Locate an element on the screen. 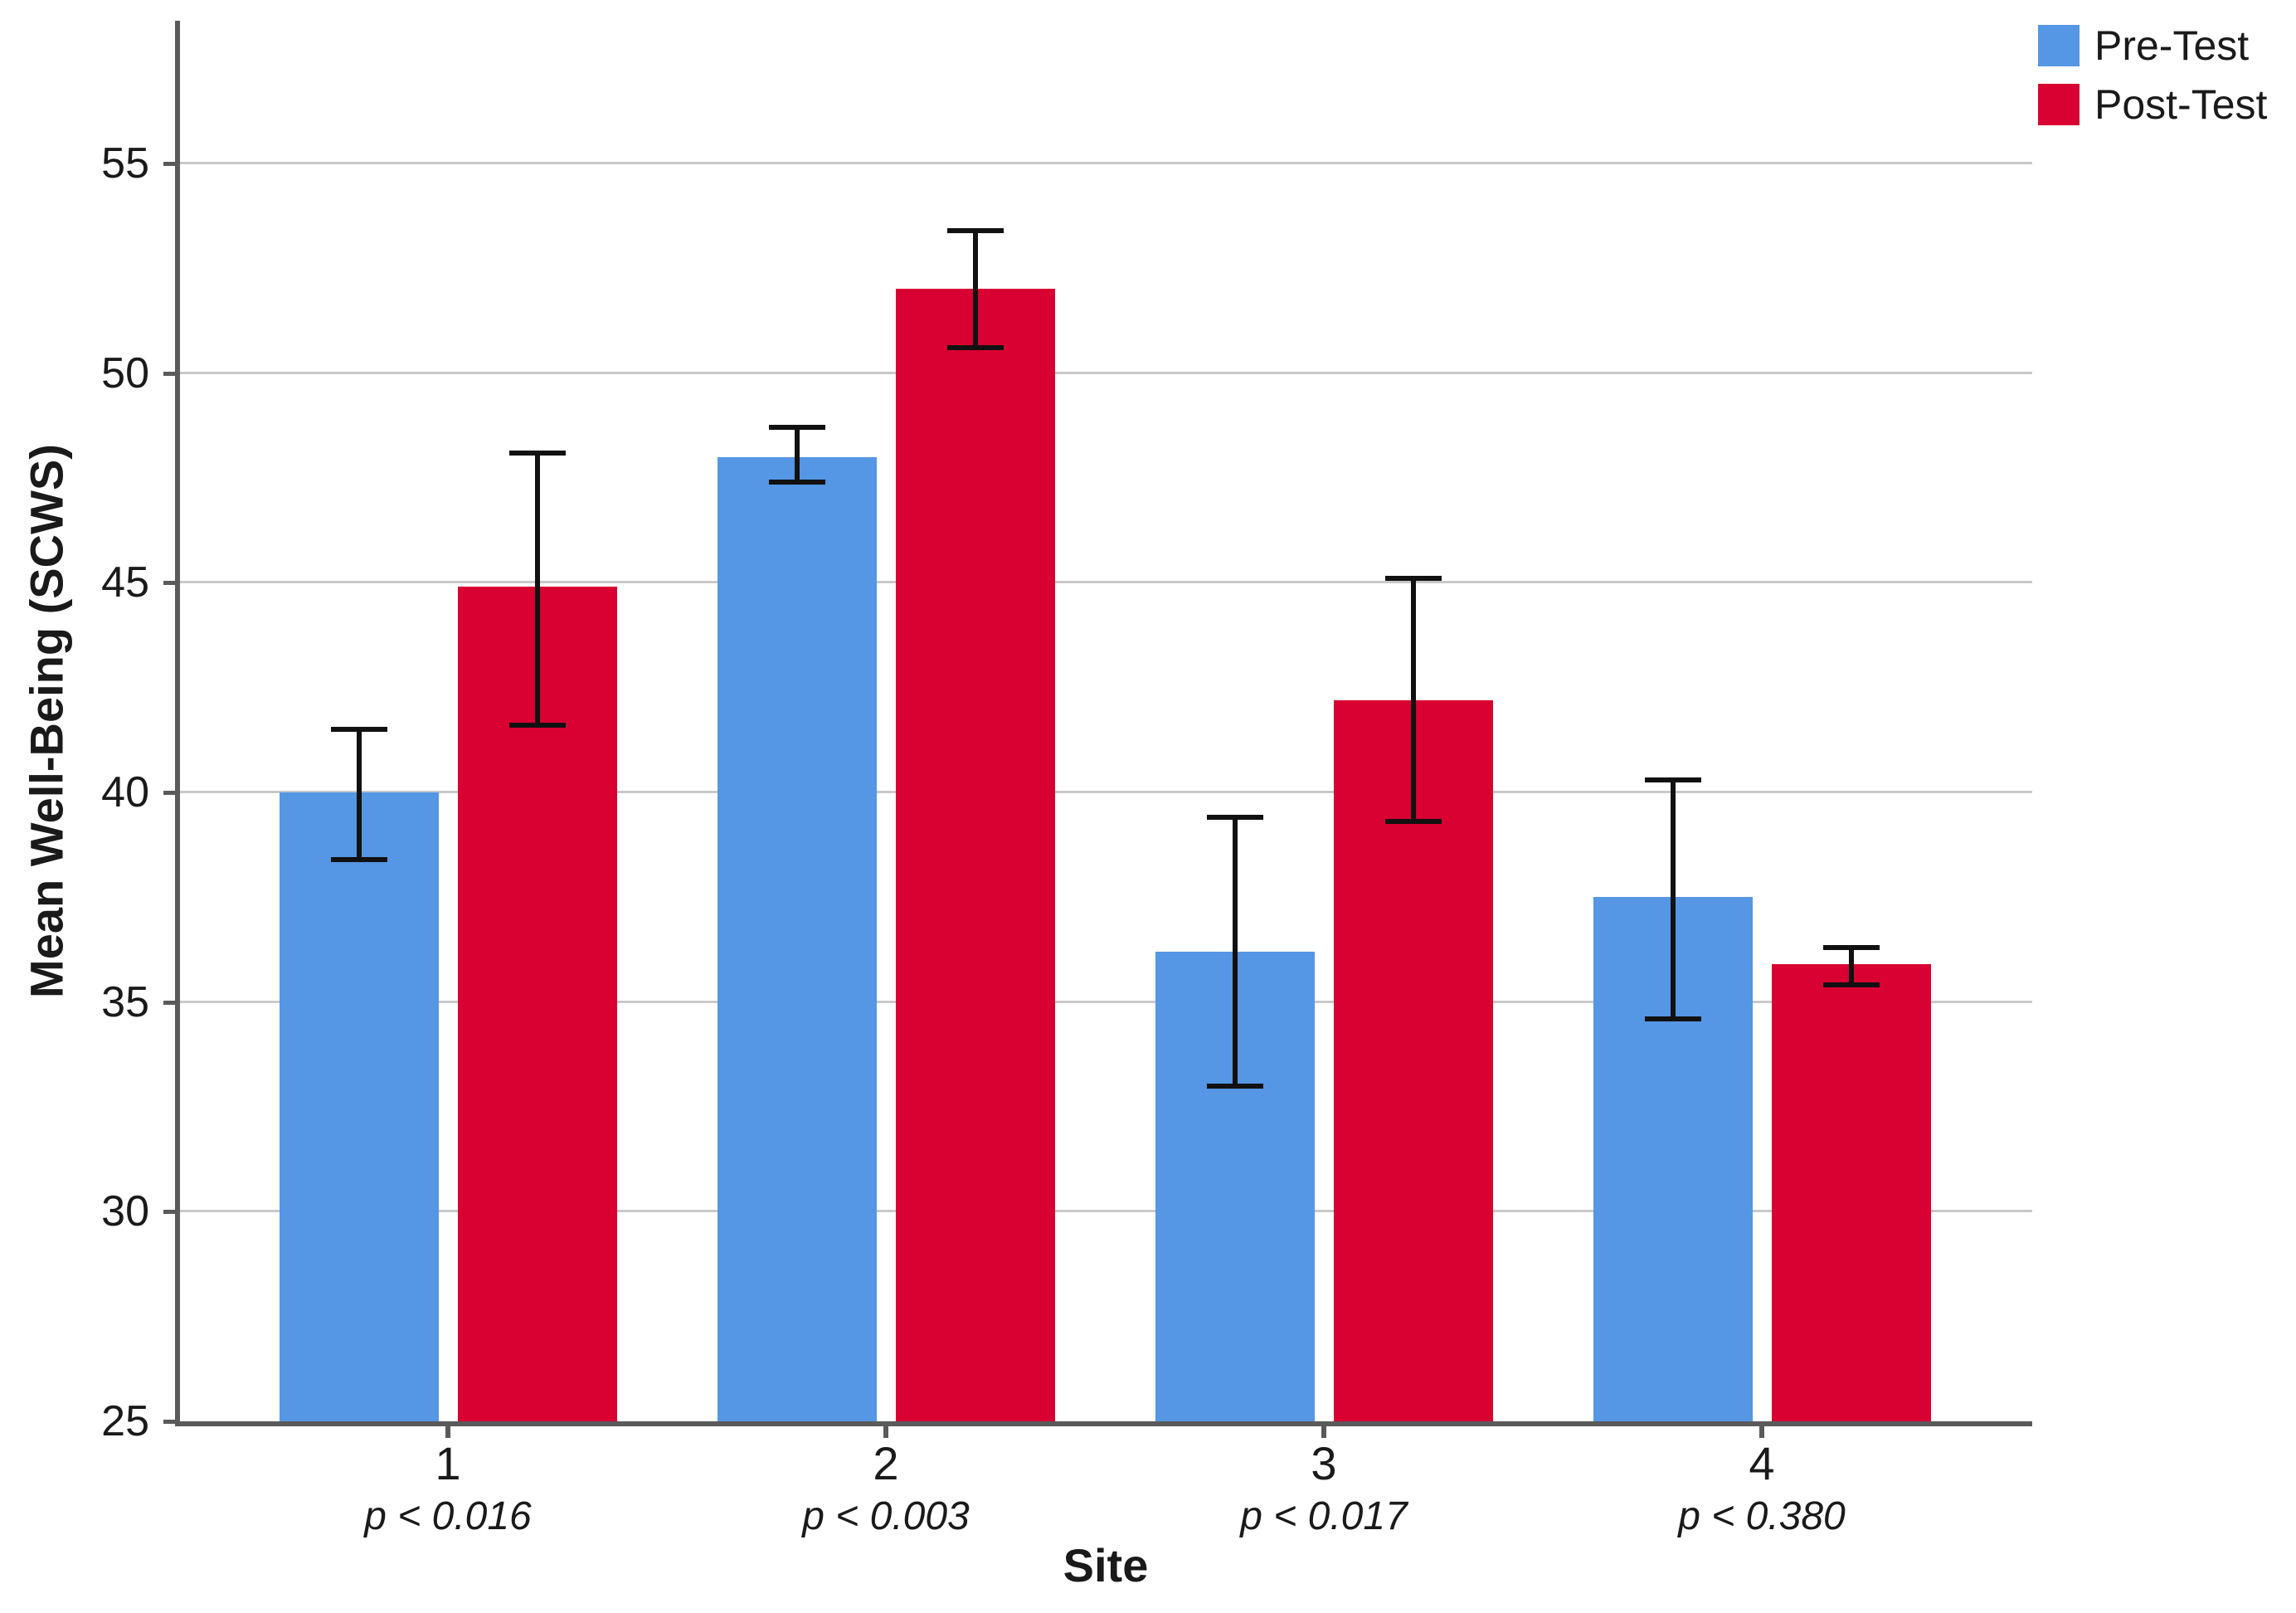 This screenshot has height=1613, width=2296. error-bar-cap-bottom-post-test-site3 is located at coordinates (1413, 822).